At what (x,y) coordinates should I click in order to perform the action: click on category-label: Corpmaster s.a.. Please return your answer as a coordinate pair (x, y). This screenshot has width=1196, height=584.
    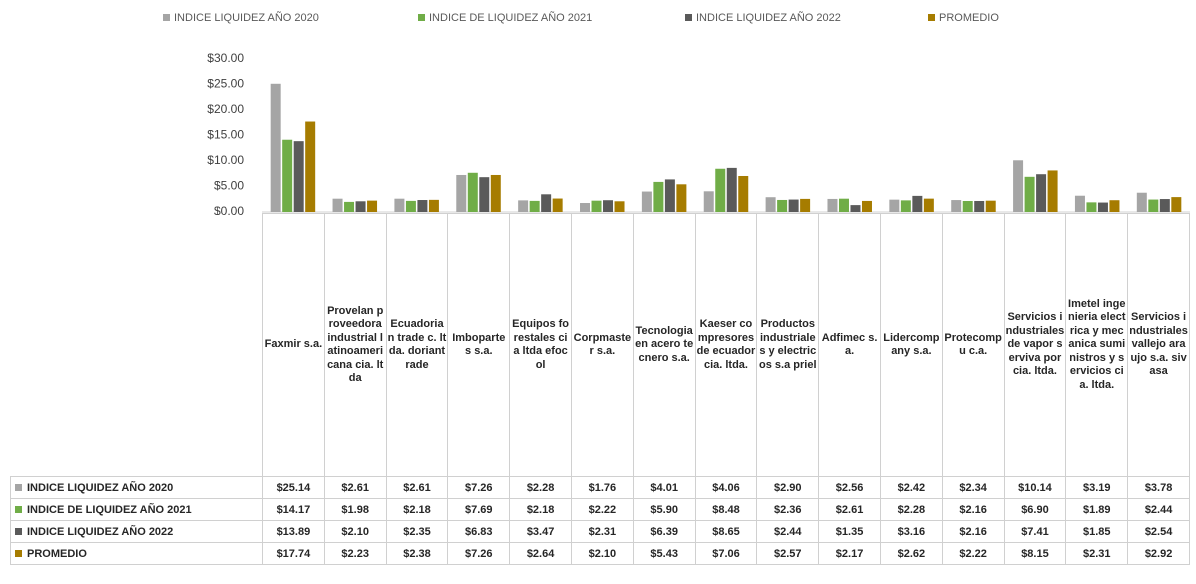
    Looking at the image, I should click on (602, 345).